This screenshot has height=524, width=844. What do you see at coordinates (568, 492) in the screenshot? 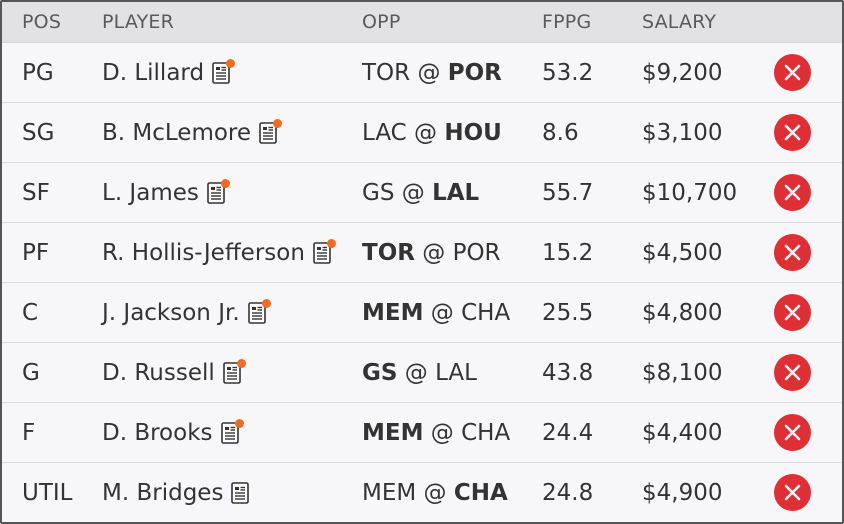
I see `row-fppg: 24.8` at bounding box center [568, 492].